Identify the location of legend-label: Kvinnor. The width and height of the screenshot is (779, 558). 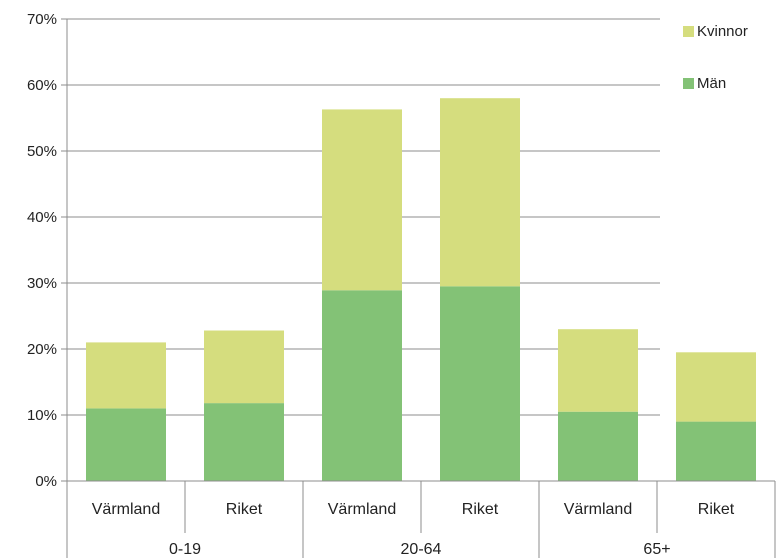
(722, 31).